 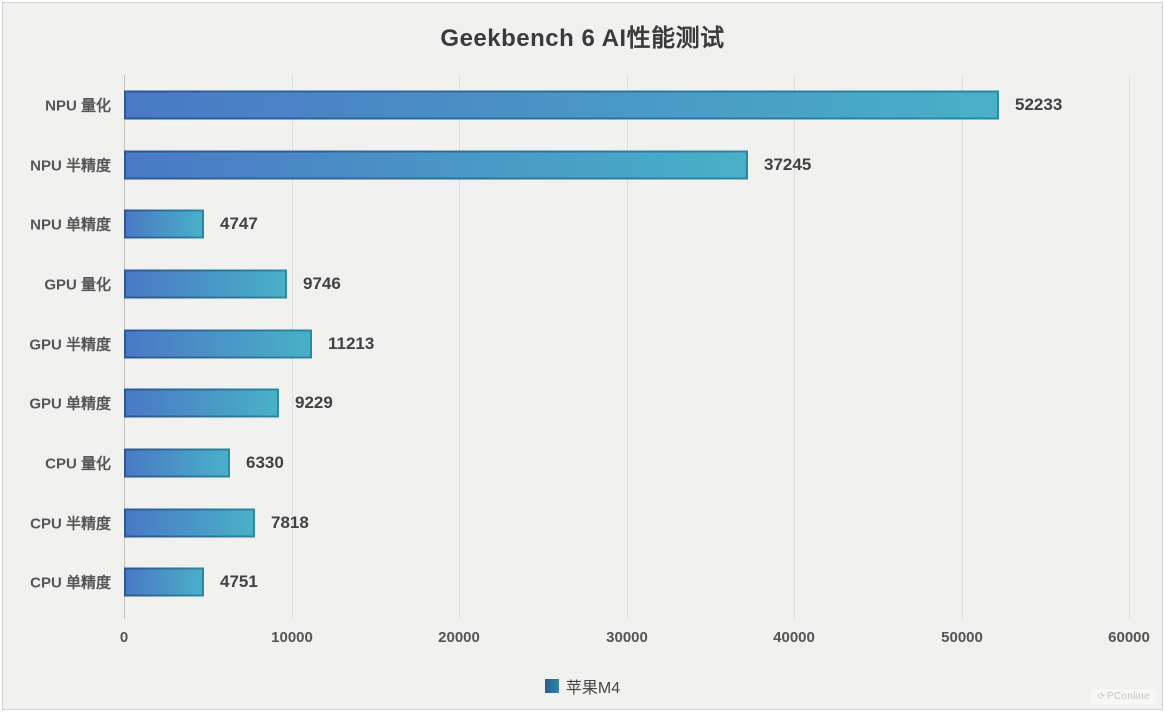 What do you see at coordinates (239, 224) in the screenshot?
I see `bar-value-label: 4747` at bounding box center [239, 224].